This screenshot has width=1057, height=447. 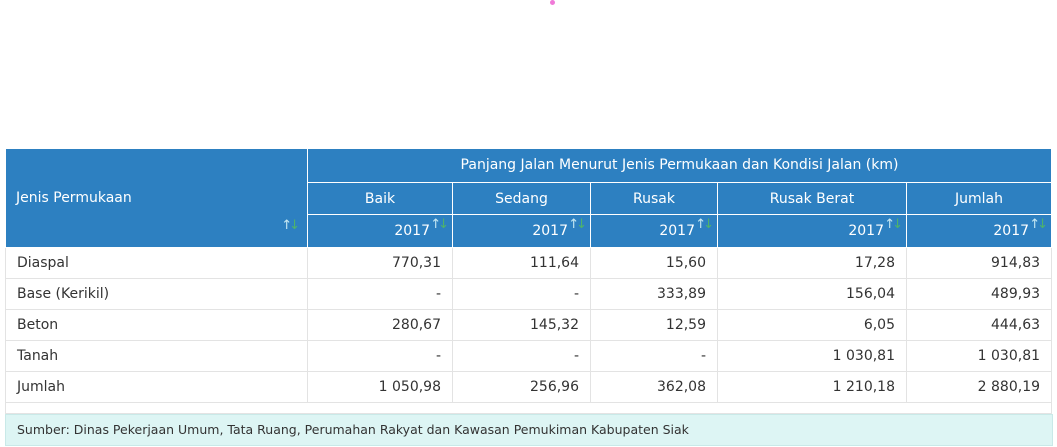 What do you see at coordinates (812, 198) in the screenshot?
I see `column-header-rusak-berat: Rusak Berat` at bounding box center [812, 198].